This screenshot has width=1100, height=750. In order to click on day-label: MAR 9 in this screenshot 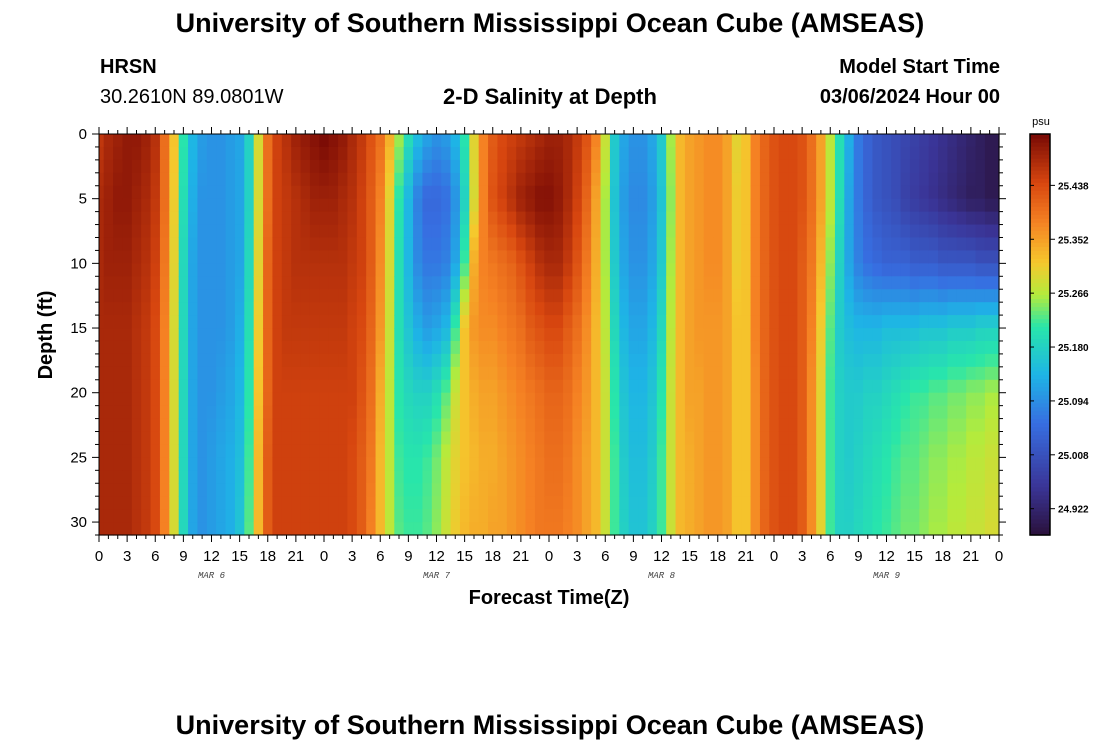, I will do `click(887, 576)`.